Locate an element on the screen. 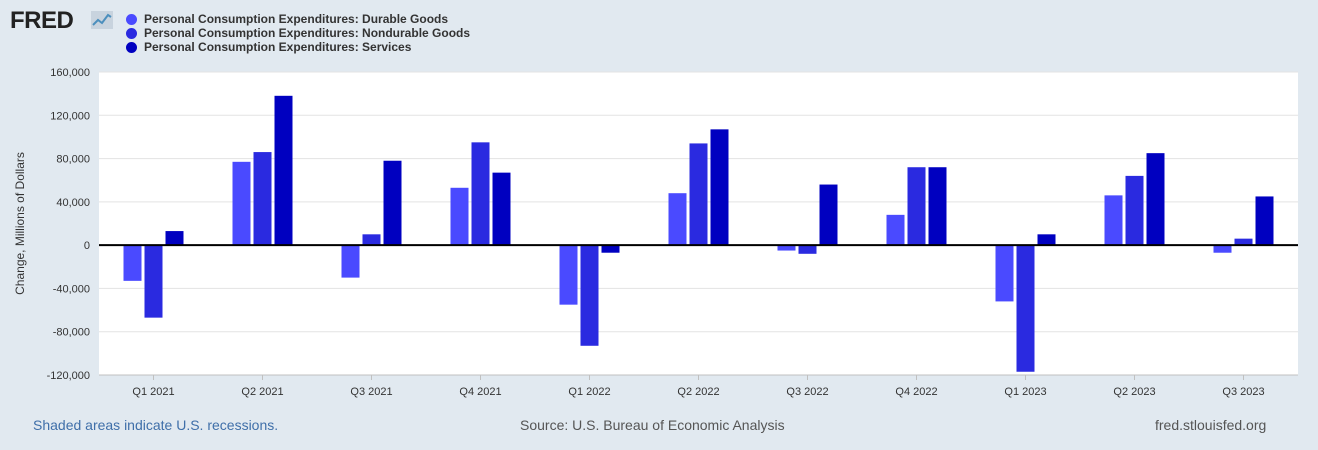  bar-nondurable-q3-2021 is located at coordinates (371, 240).